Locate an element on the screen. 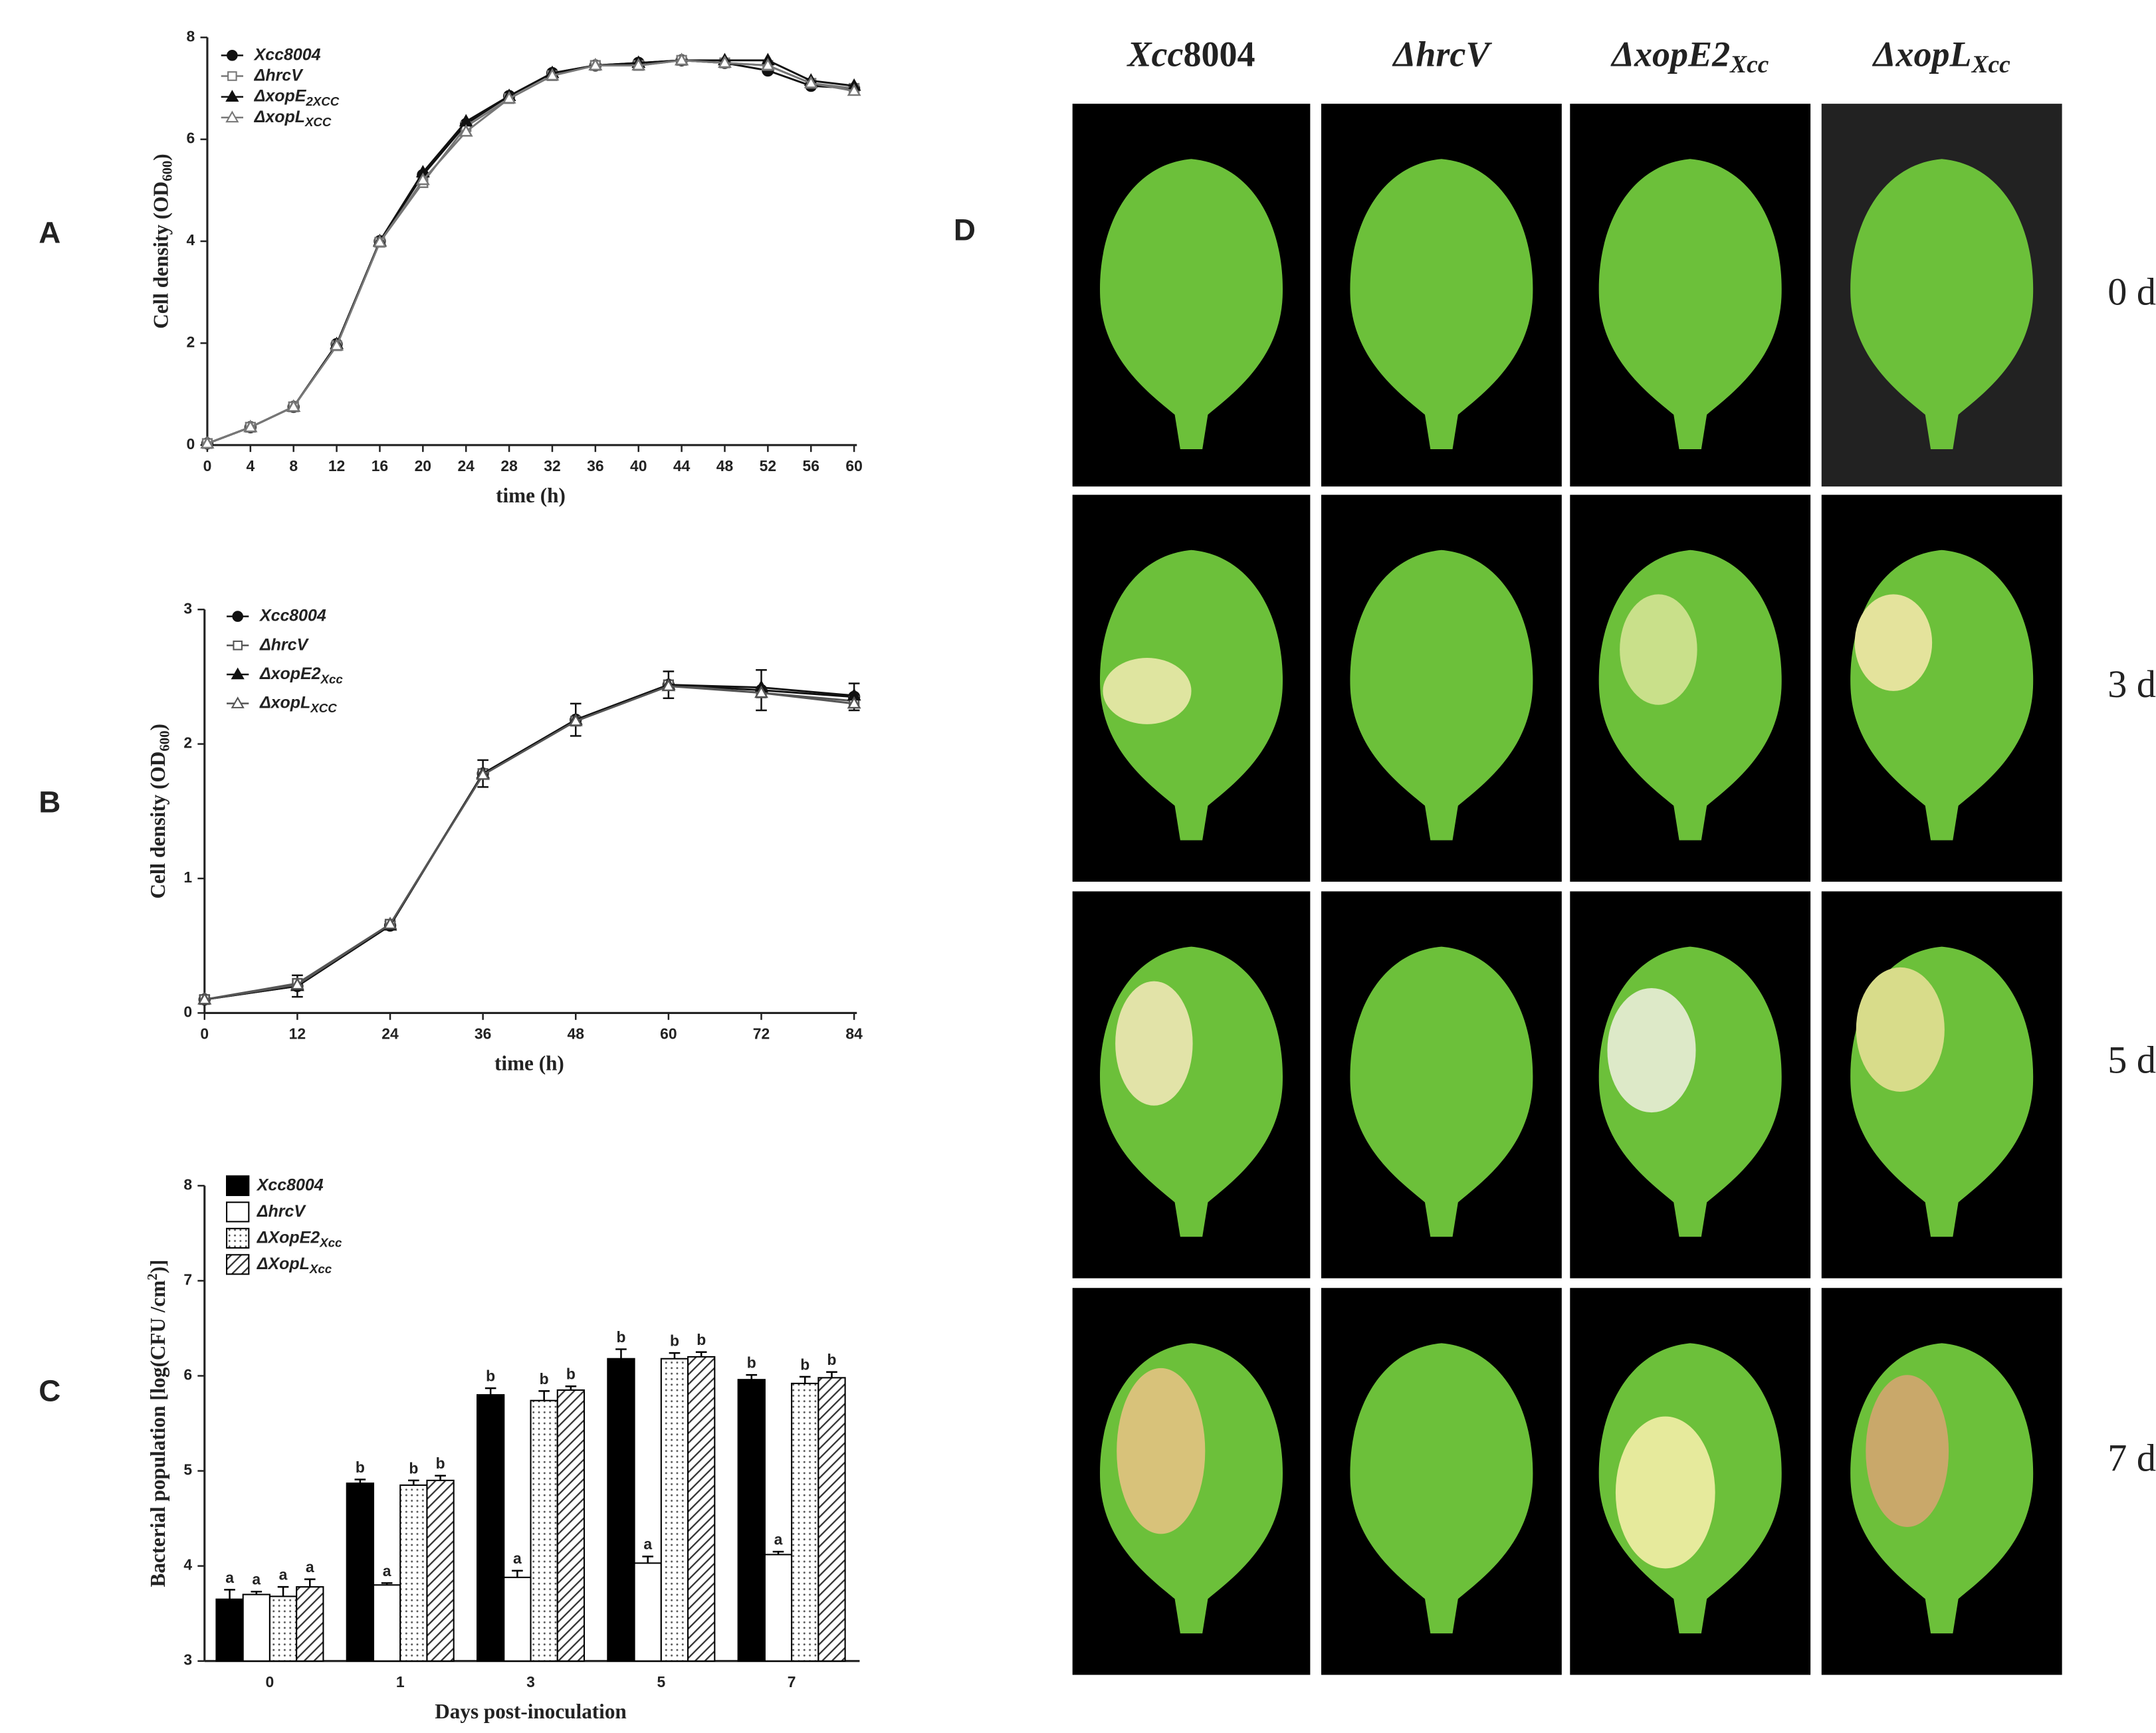 Image resolution: width=2156 pixels, height=1733 pixels. legend-name: ΔhrcV is located at coordinates (284, 644).